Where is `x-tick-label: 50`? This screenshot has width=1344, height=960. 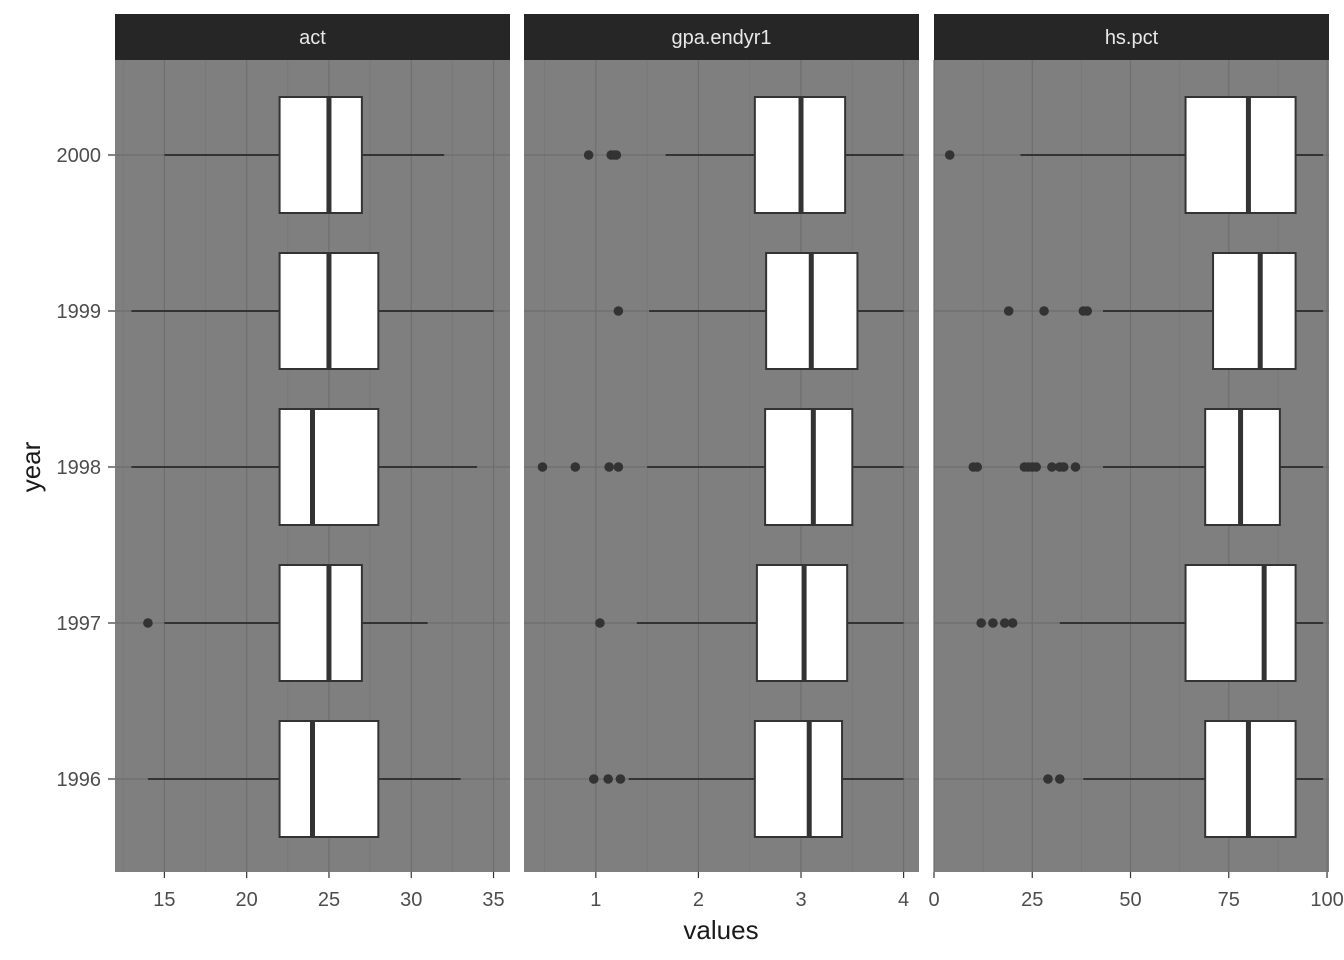 x-tick-label: 50 is located at coordinates (1130, 900).